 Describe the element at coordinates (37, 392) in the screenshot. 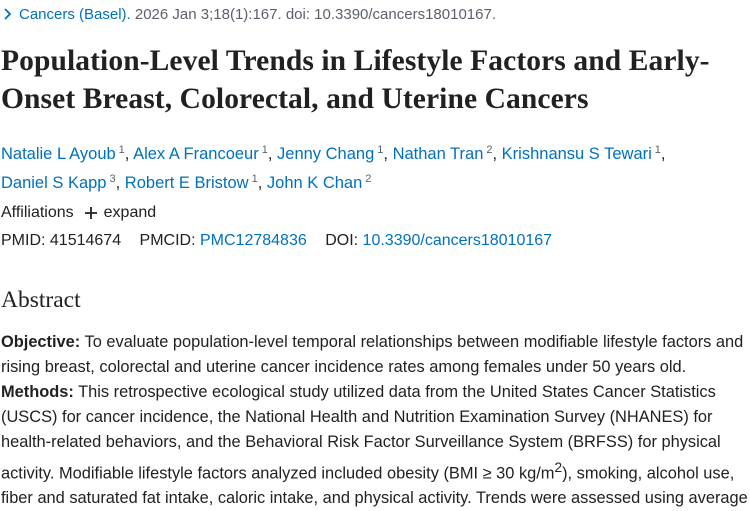

I see `methods-label: Methods:` at that location.